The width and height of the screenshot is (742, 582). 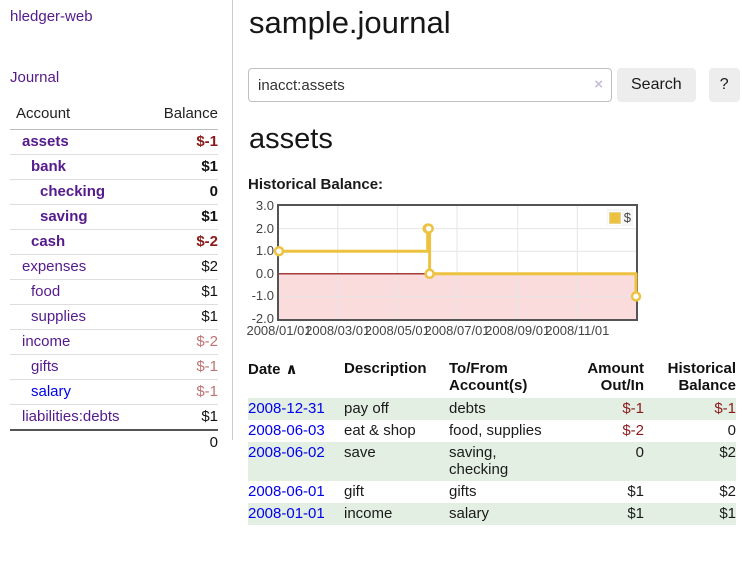 What do you see at coordinates (598, 84) in the screenshot?
I see `clear-search-icon: ×` at bounding box center [598, 84].